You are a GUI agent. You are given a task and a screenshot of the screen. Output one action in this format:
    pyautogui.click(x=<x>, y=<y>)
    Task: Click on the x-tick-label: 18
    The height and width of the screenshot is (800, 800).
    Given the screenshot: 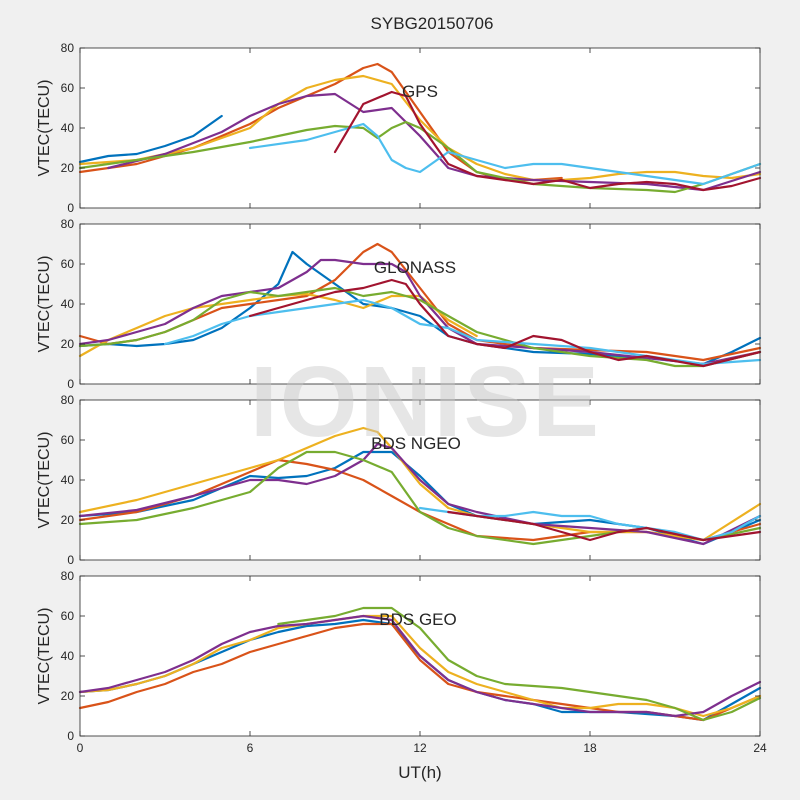 What is the action you would take?
    pyautogui.click(x=590, y=748)
    